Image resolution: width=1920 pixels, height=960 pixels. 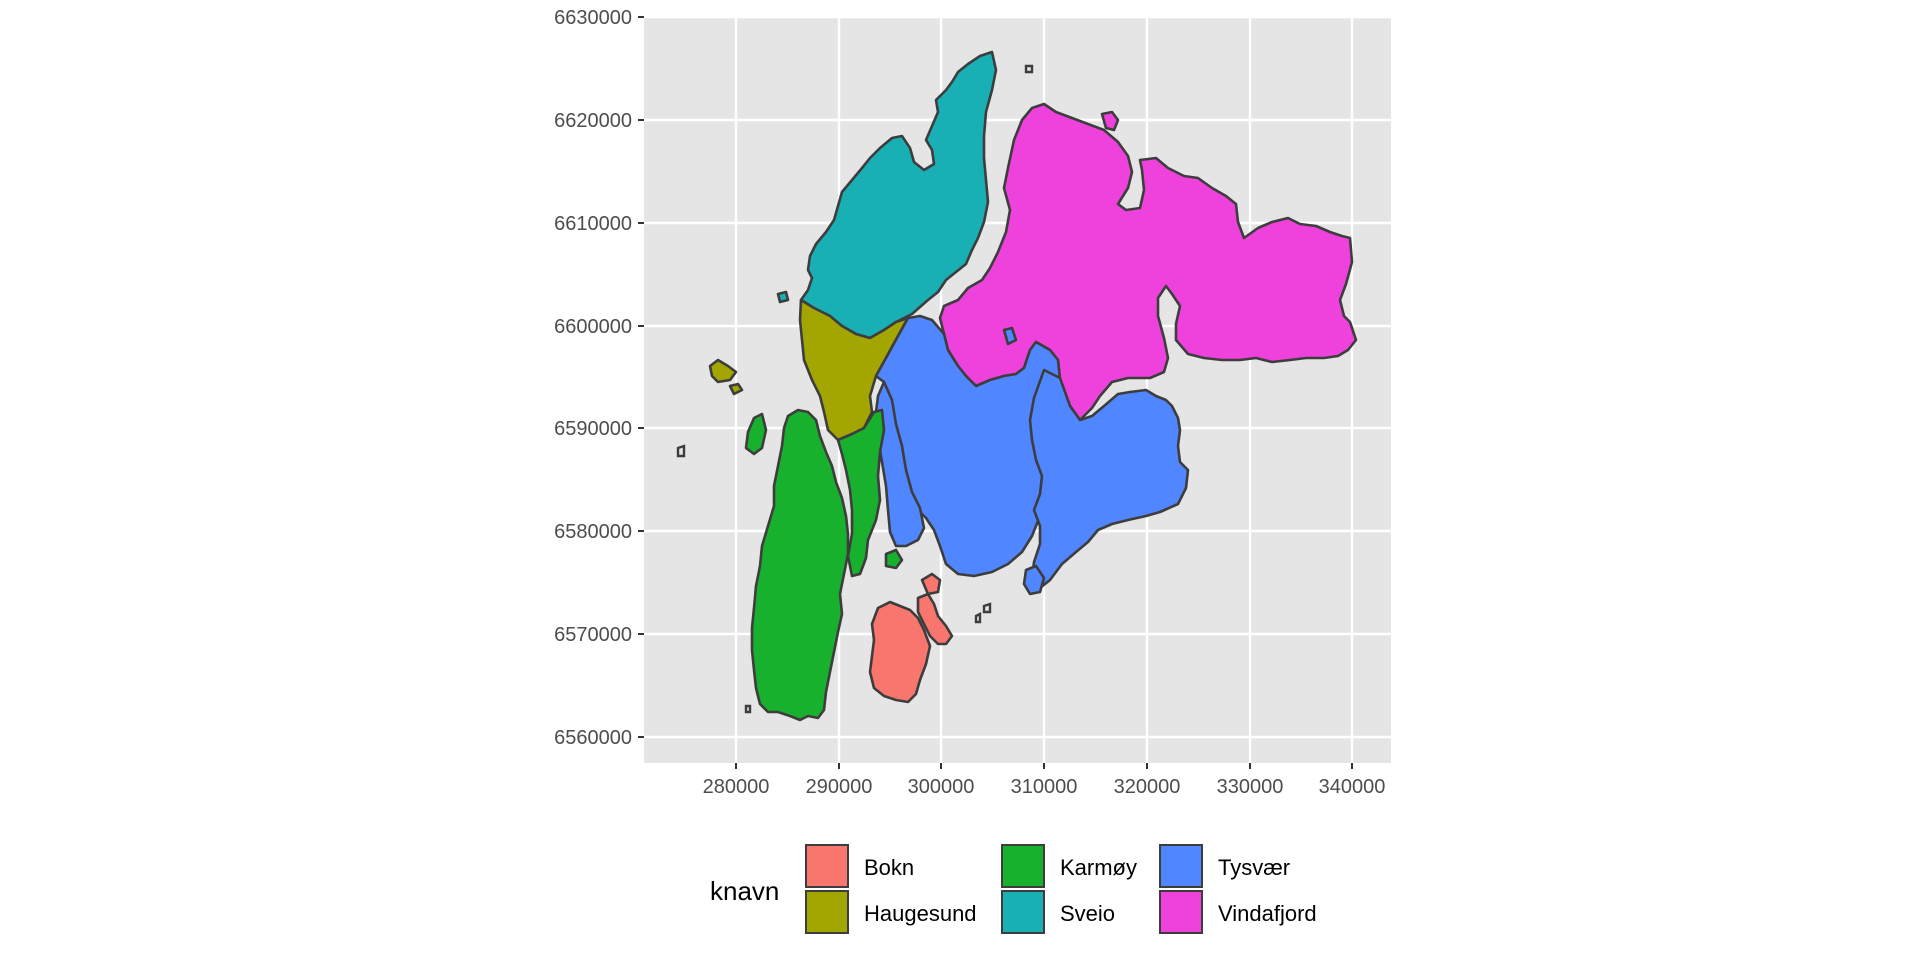 I want to click on x-tick-label: 290000, so click(x=839, y=787).